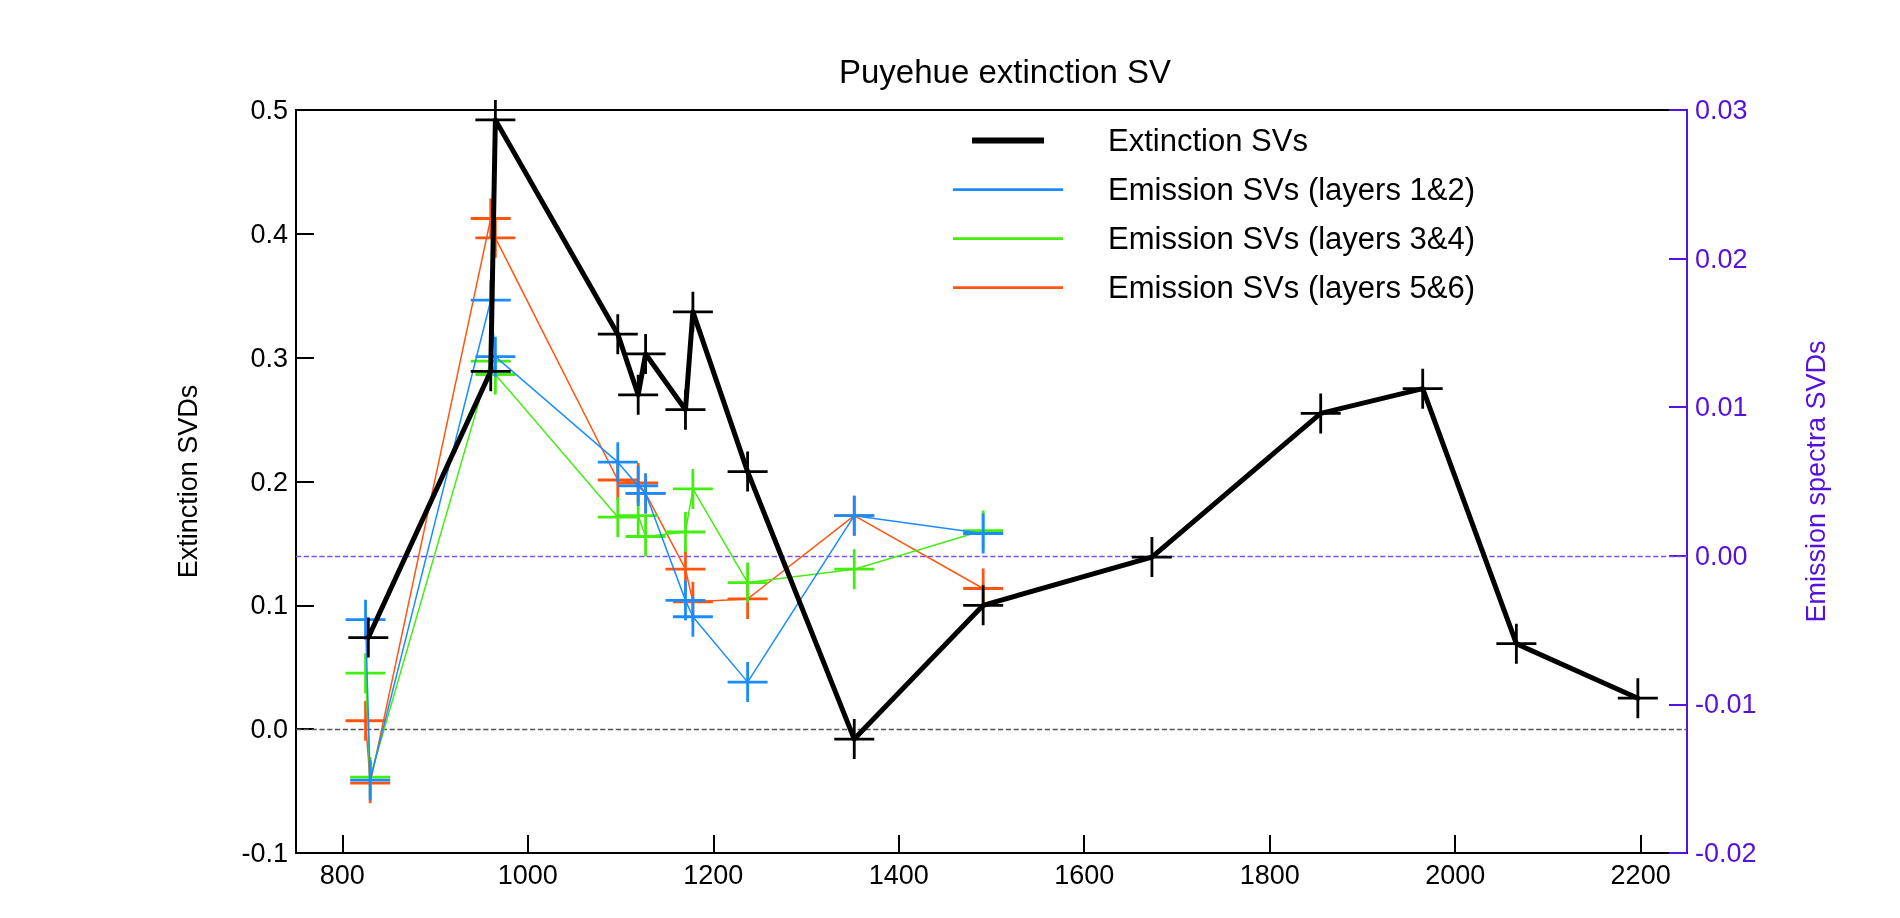 The image size is (1900, 918). I want to click on y2-tick-label: 0.01, so click(1721, 407).